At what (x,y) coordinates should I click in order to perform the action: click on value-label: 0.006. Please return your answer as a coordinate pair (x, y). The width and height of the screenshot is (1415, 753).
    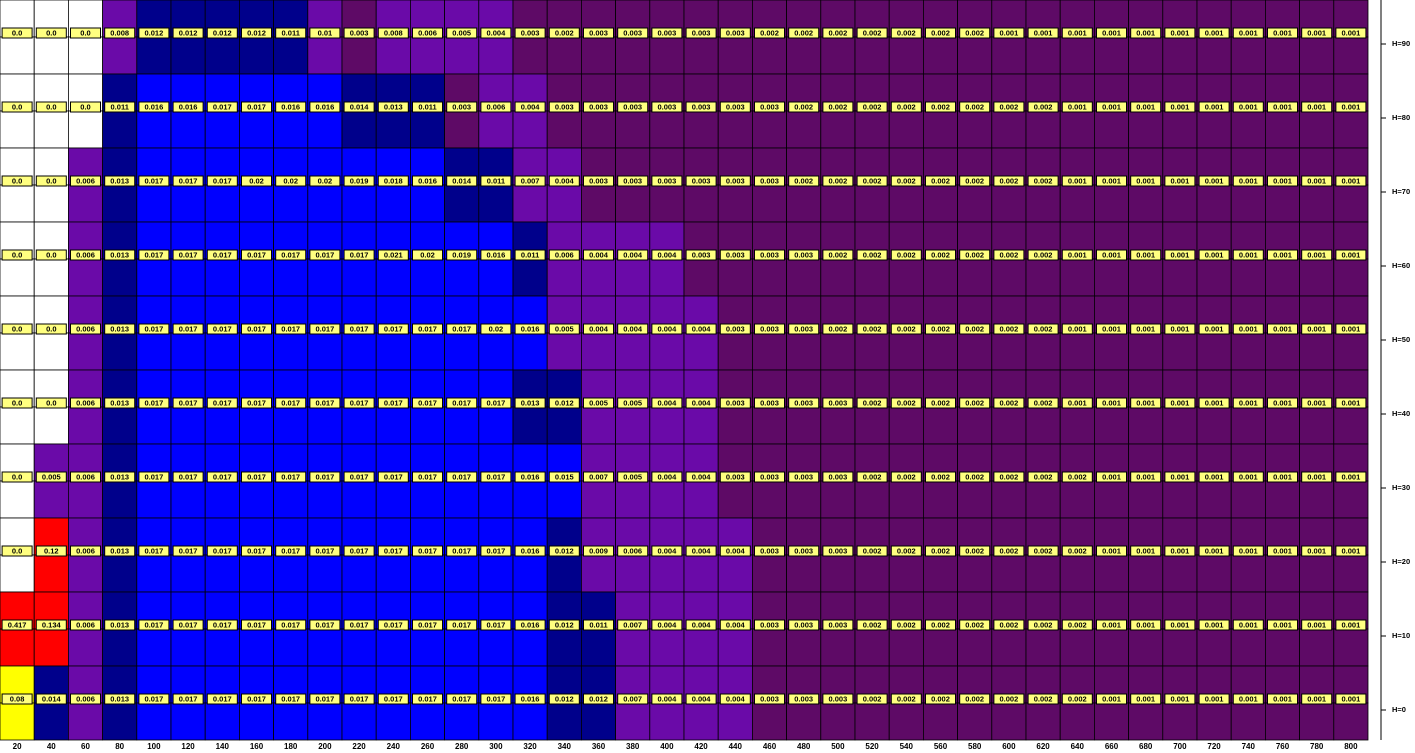
    Looking at the image, I should click on (564, 254).